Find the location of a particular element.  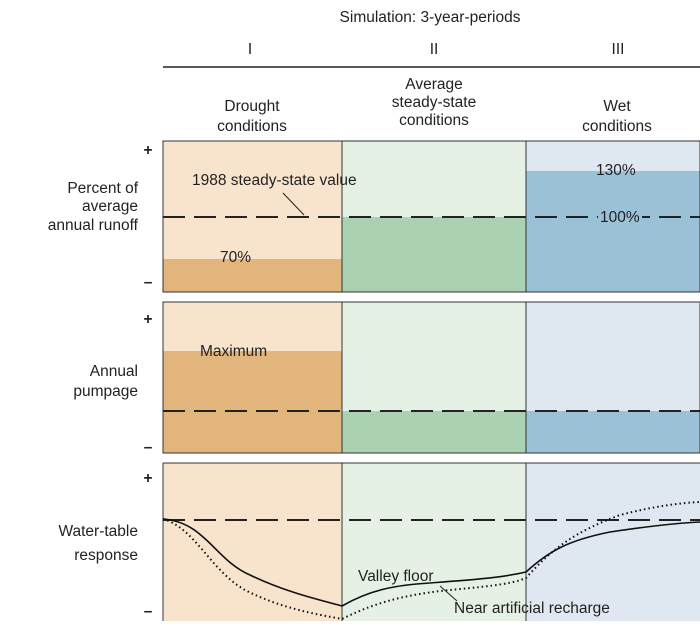

row-label: Annual is located at coordinates (114, 371).